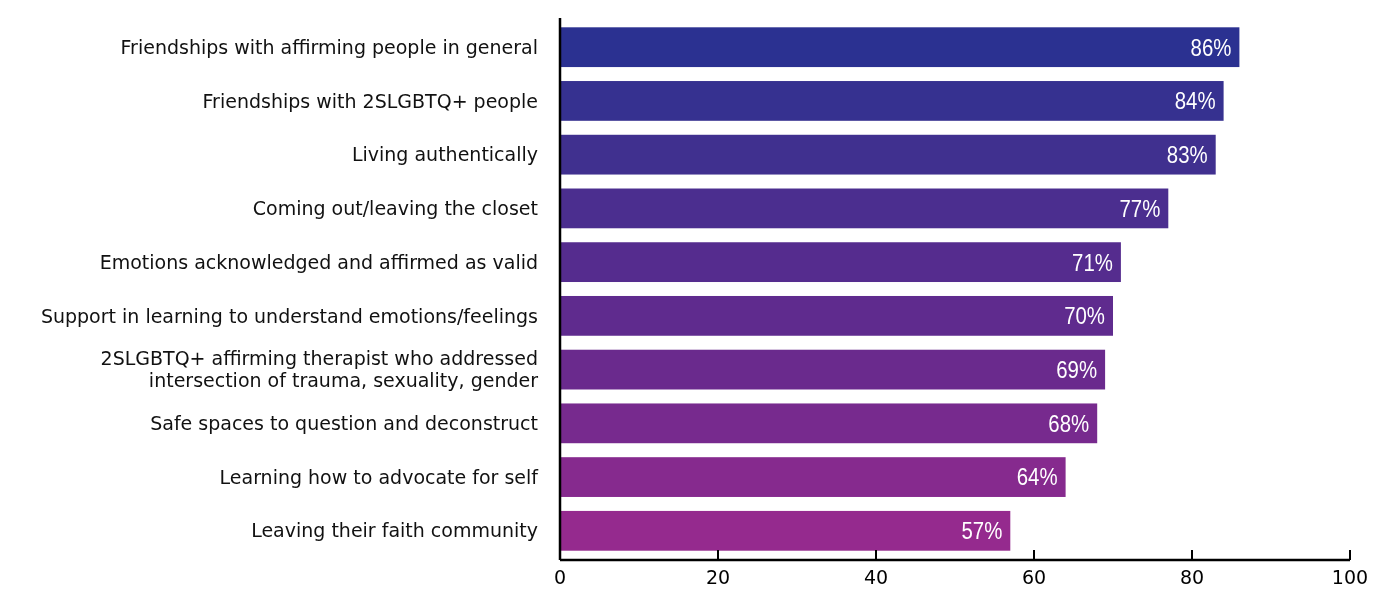  Describe the element at coordinates (370, 100) in the screenshot. I see `y-tick-label: Friendships with 2SLGBTQ+ people` at that location.